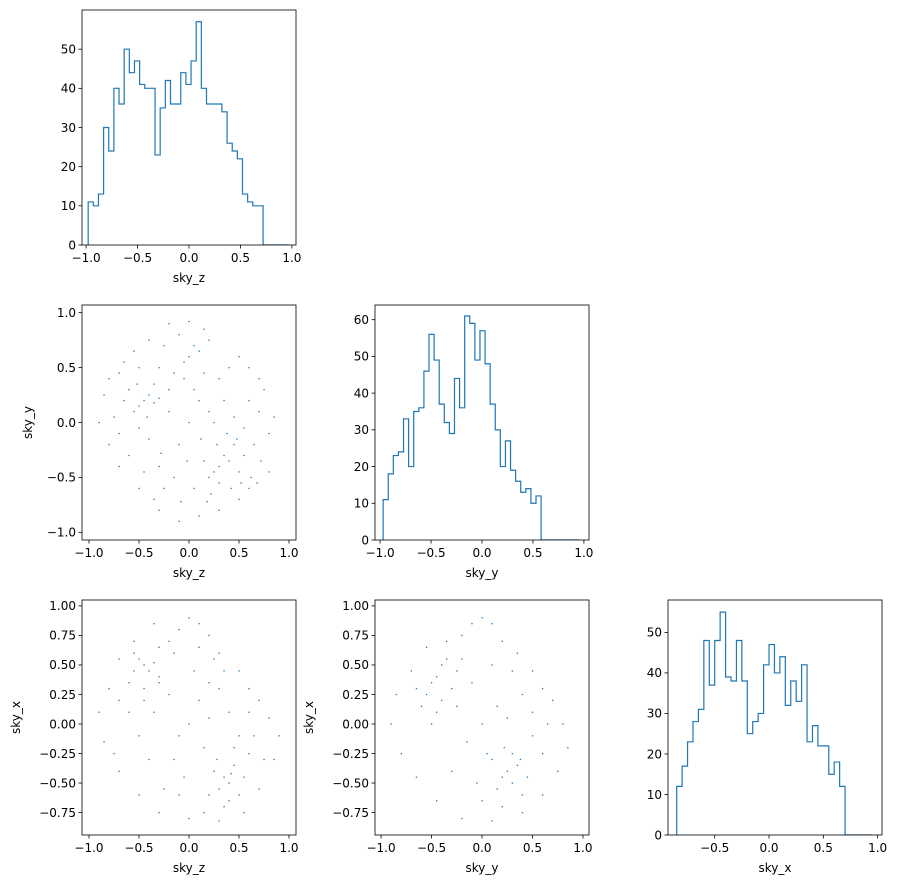 Image resolution: width=898 pixels, height=889 pixels. Describe the element at coordinates (482, 573) in the screenshot. I see `x-axis-label: sky_y` at that location.